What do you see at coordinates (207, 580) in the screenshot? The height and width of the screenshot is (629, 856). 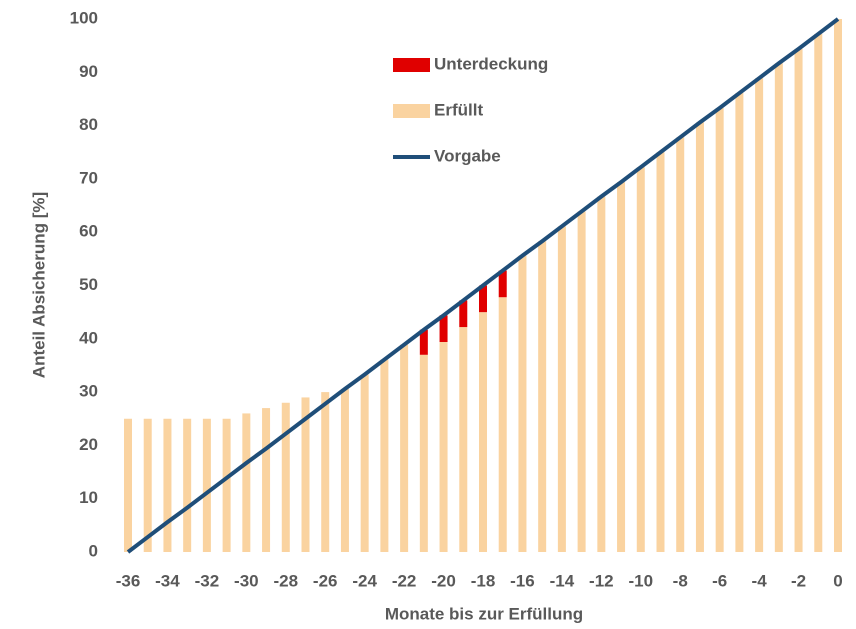 I see `x-tick-label: -32` at bounding box center [207, 580].